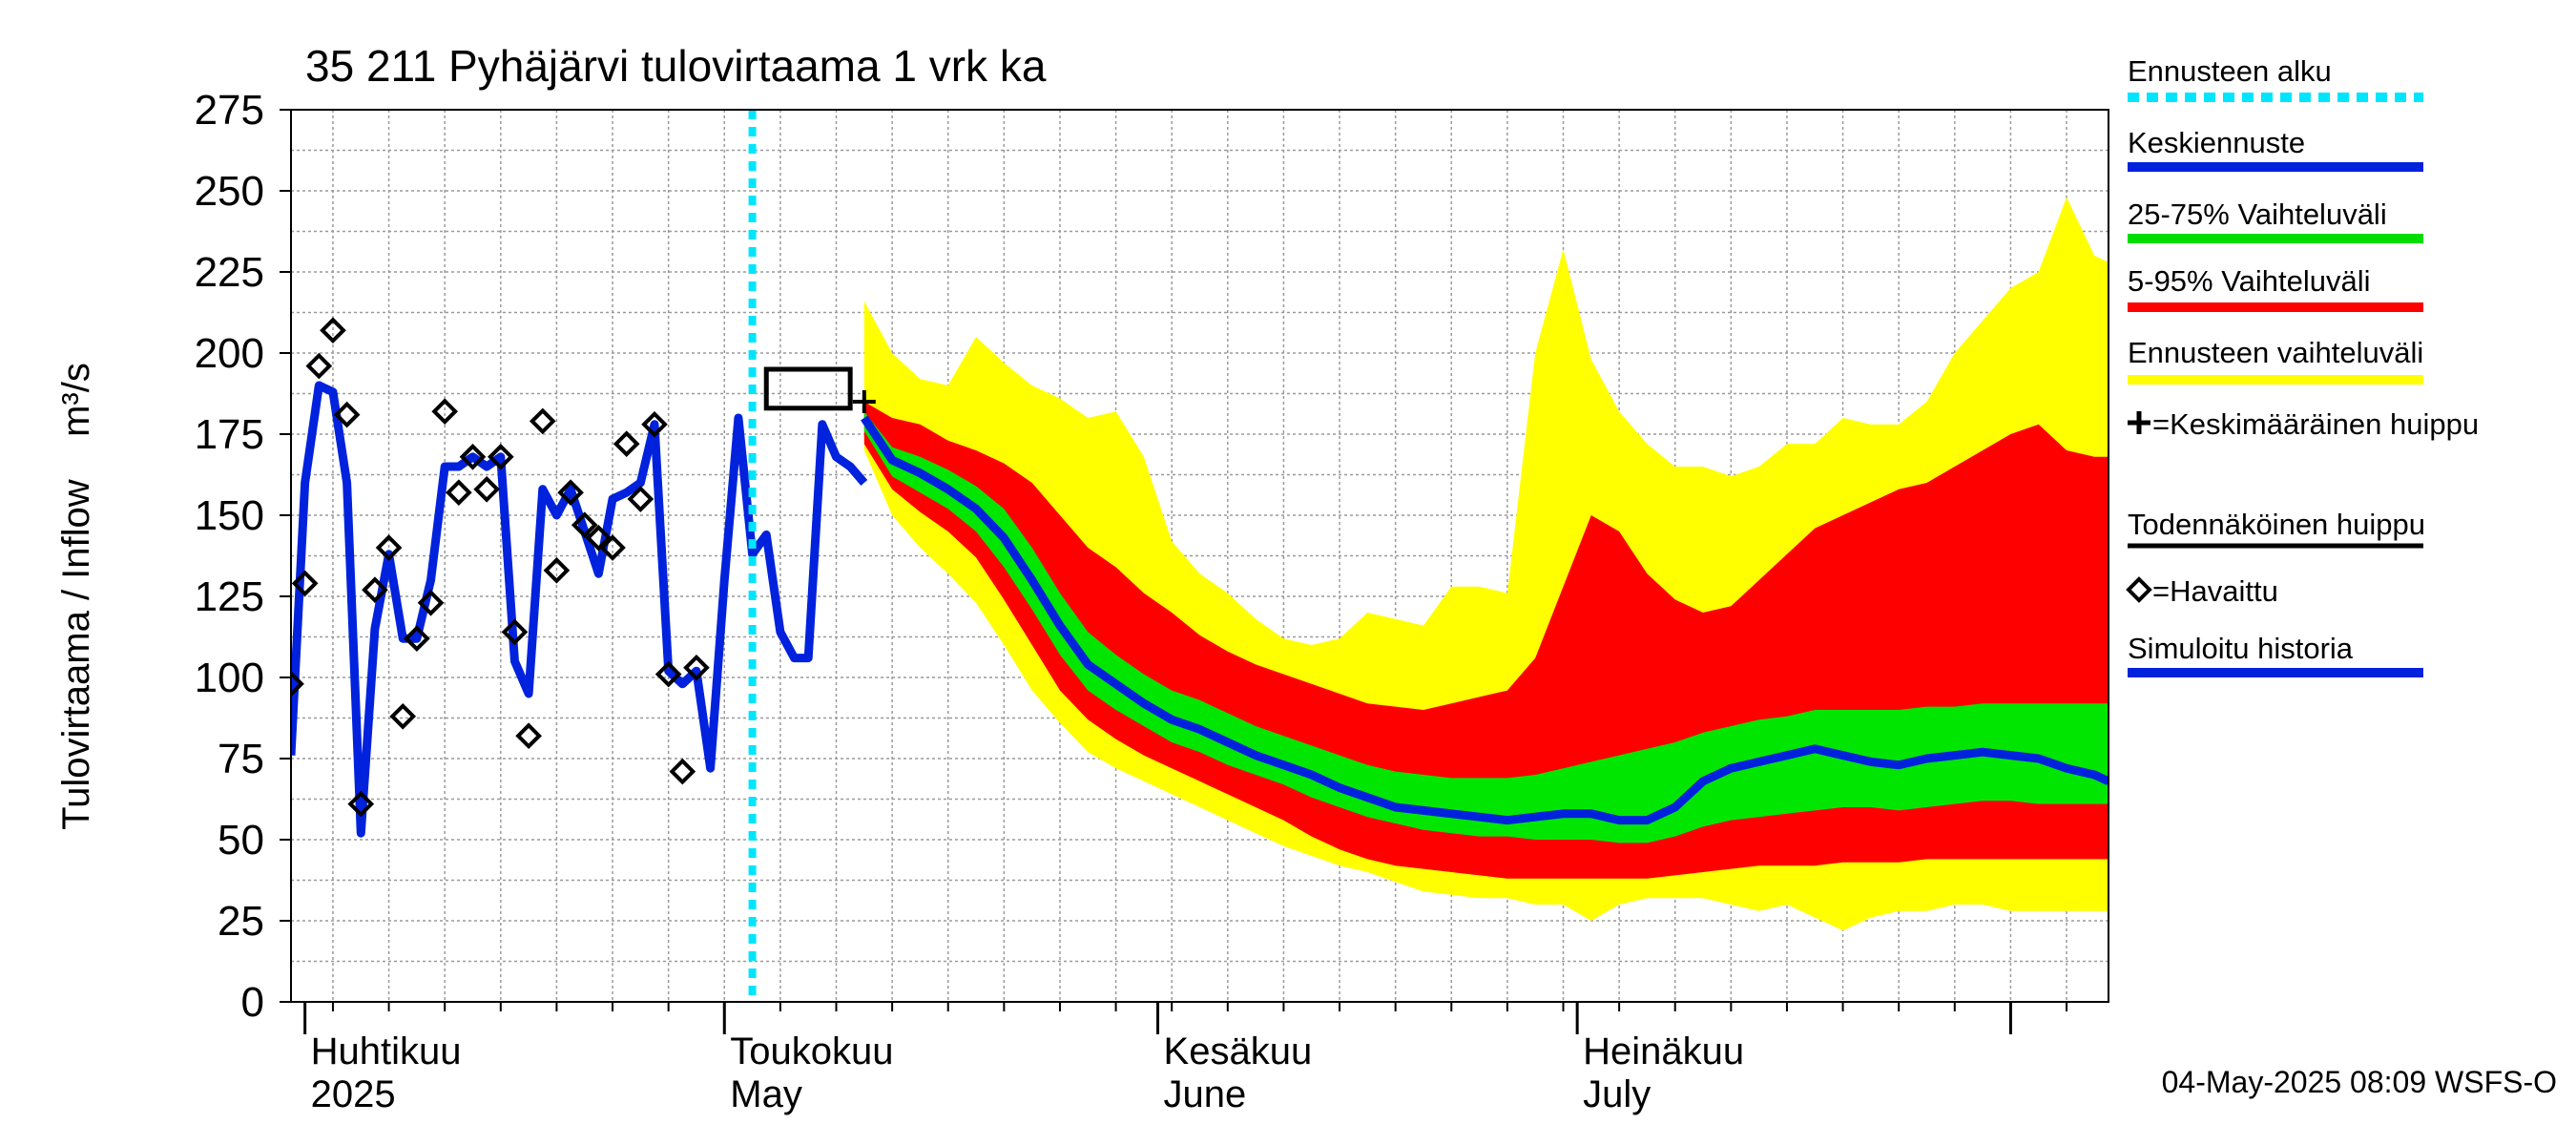 This screenshot has height=1145, width=2576. What do you see at coordinates (2315, 424) in the screenshot?
I see `legend-label: =Keskimääräinen huippu` at bounding box center [2315, 424].